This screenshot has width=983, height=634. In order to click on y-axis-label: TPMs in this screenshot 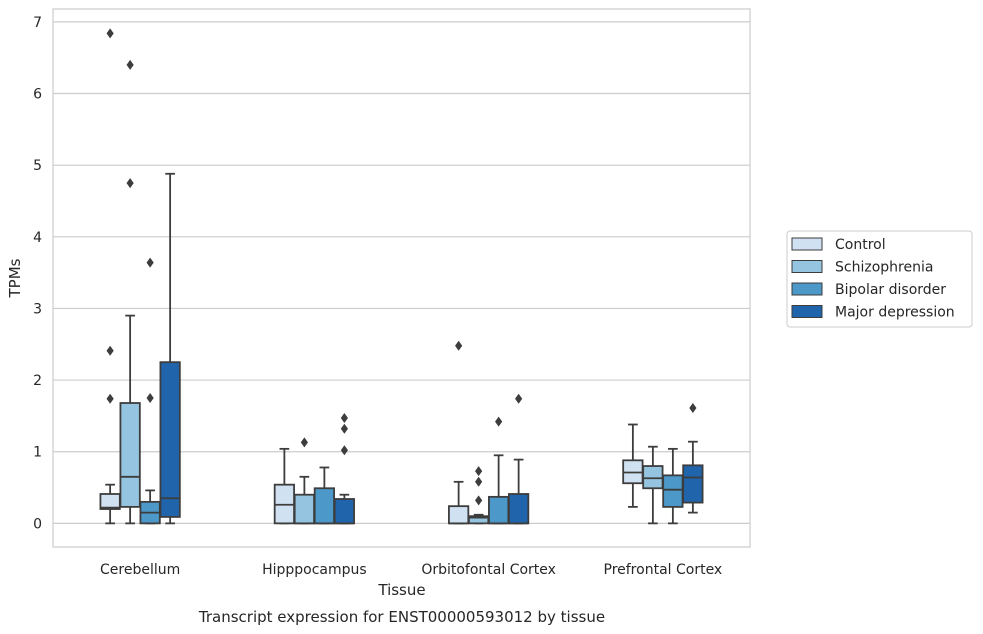, I will do `click(15, 278)`.